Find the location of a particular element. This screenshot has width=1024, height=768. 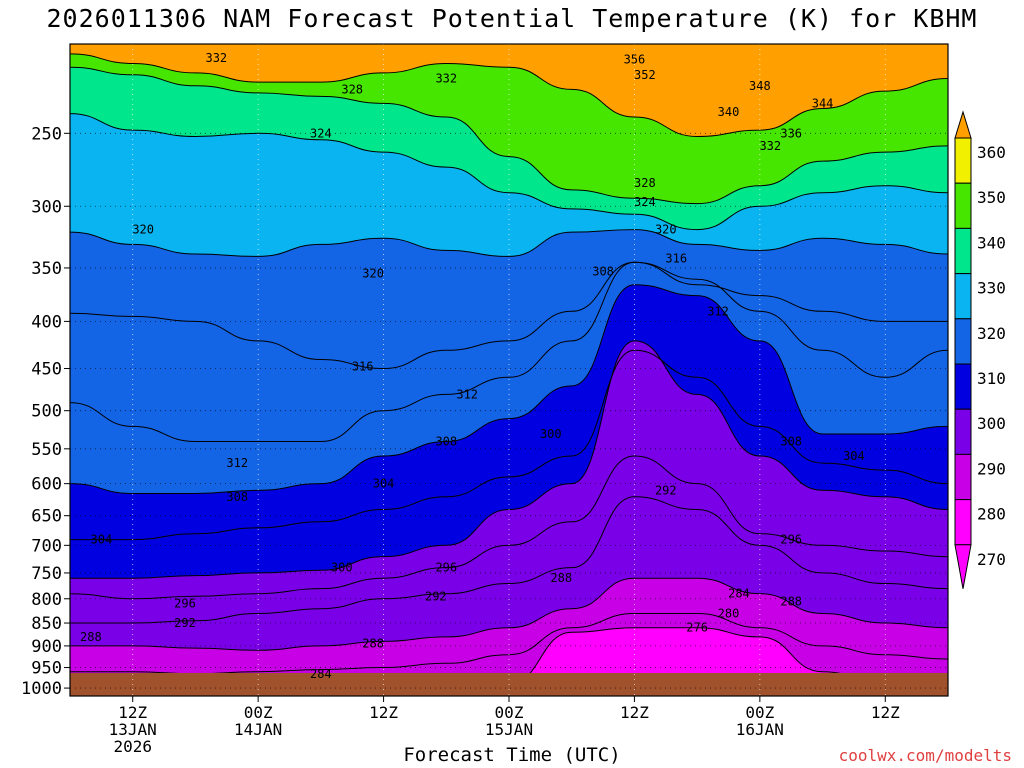

contour-label: 348 is located at coordinates (760, 86).